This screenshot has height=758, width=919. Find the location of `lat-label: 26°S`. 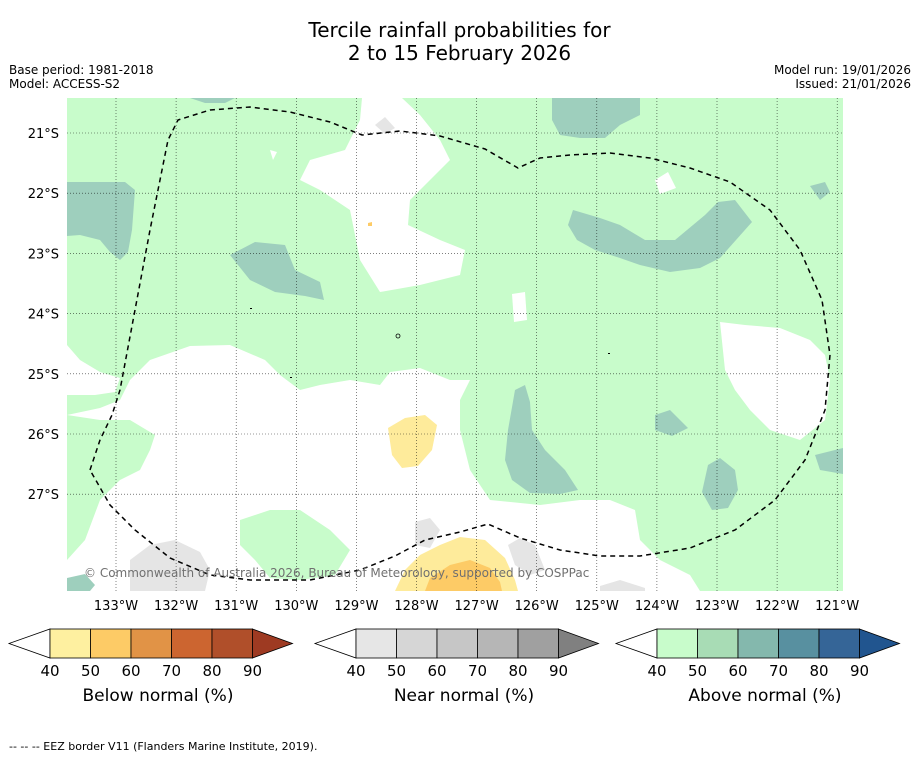

lat-label: 26°S is located at coordinates (43, 435).